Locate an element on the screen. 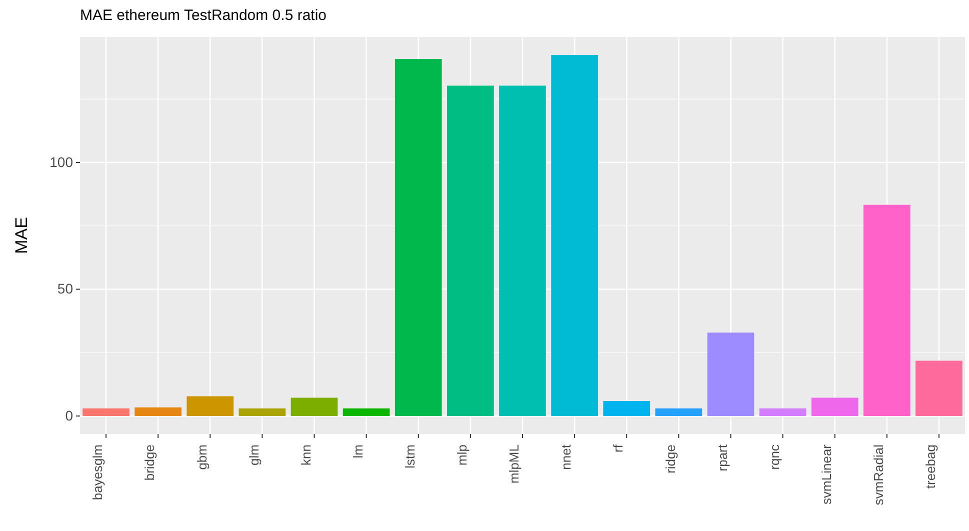 The height and width of the screenshot is (531, 969). x-tick-label: bayesglm is located at coordinates (98, 472).